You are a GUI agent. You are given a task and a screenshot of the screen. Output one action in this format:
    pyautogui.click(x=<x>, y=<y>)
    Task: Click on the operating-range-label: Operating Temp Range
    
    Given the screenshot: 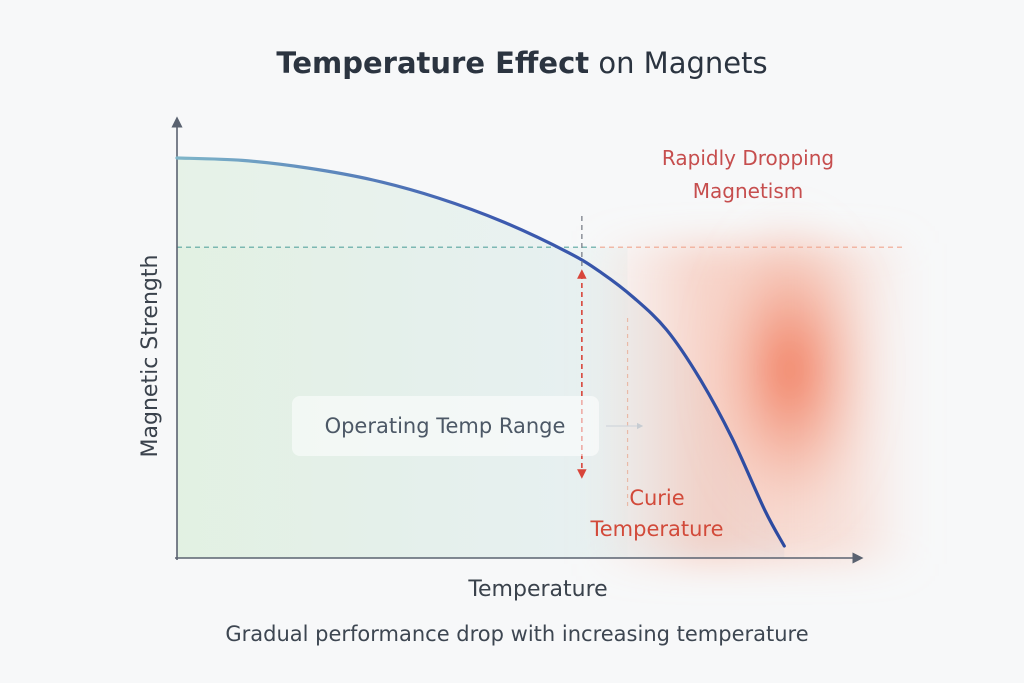 What is the action you would take?
    pyautogui.click(x=445, y=426)
    